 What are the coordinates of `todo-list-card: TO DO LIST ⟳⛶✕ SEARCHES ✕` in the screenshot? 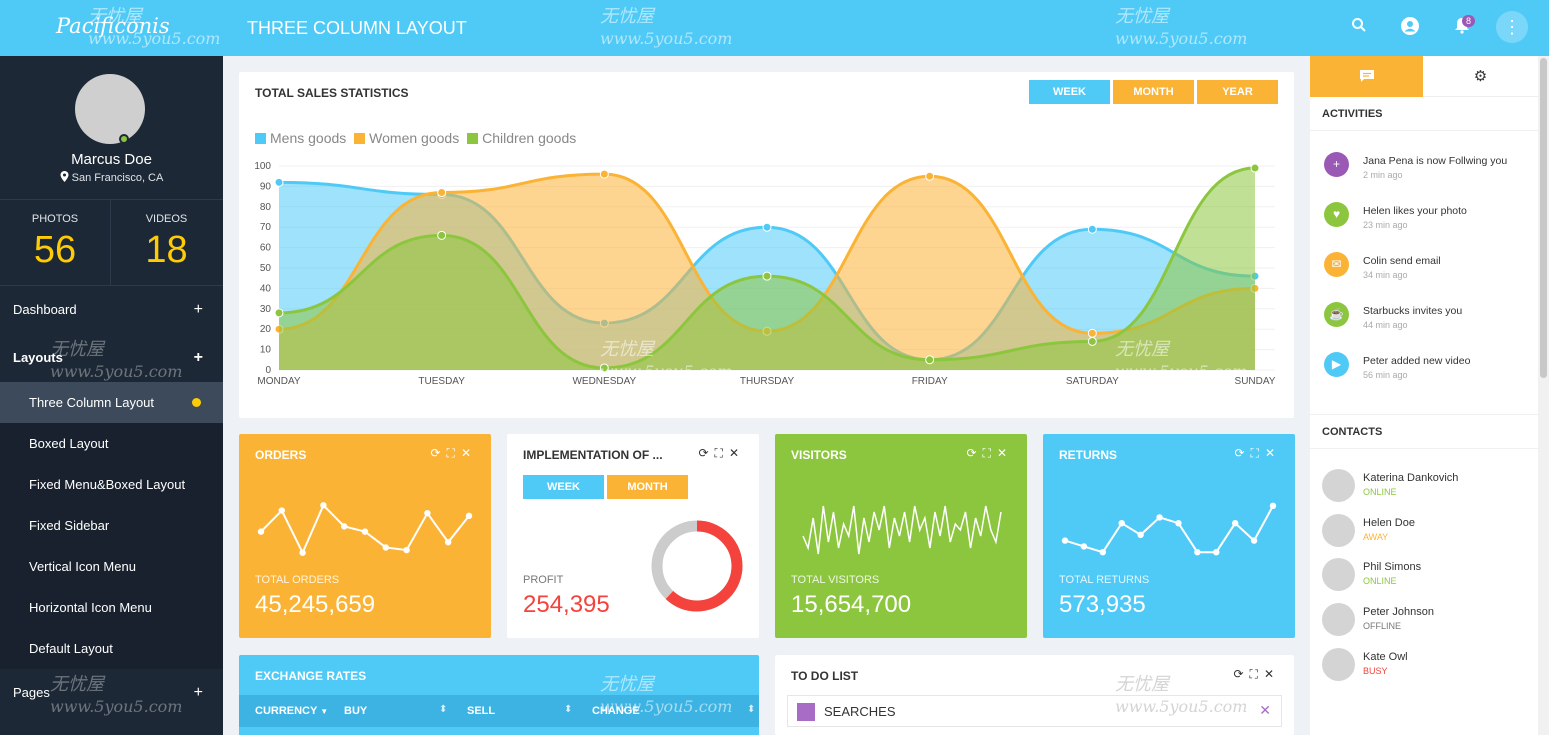 It's located at (1034, 695).